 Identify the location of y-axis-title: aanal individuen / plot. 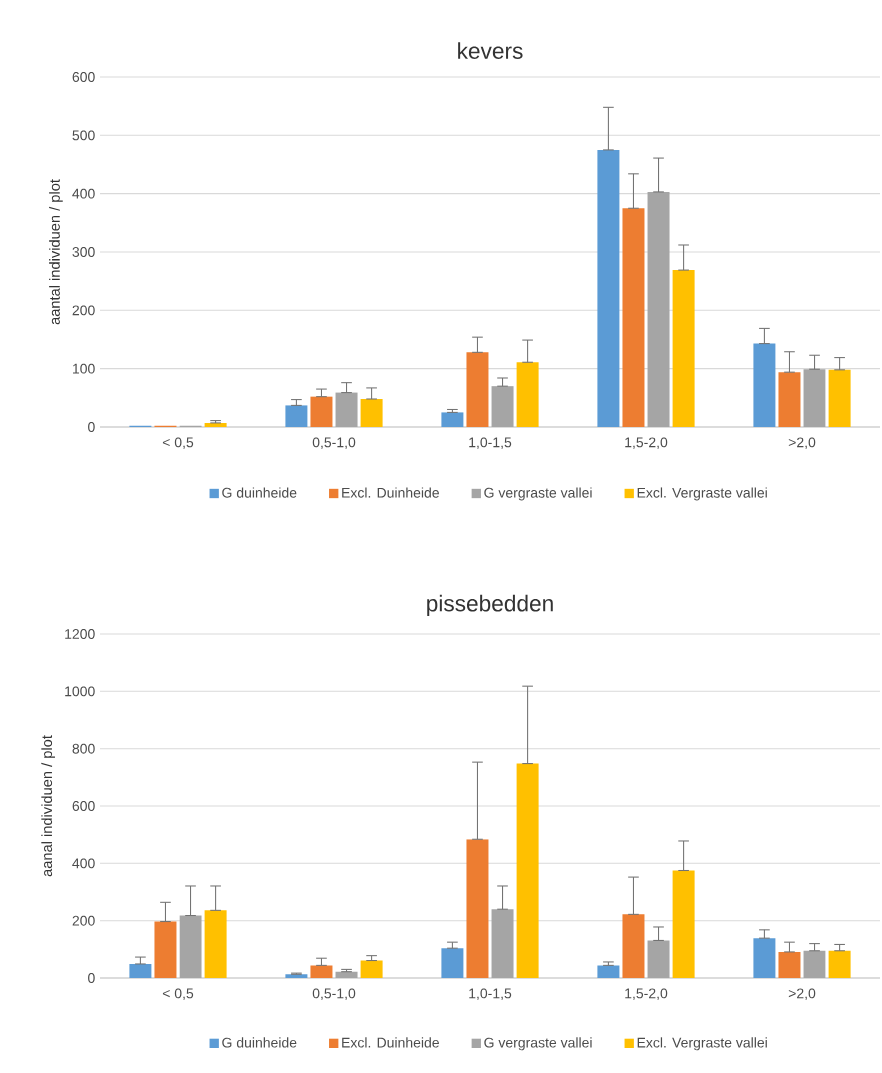
(48, 806).